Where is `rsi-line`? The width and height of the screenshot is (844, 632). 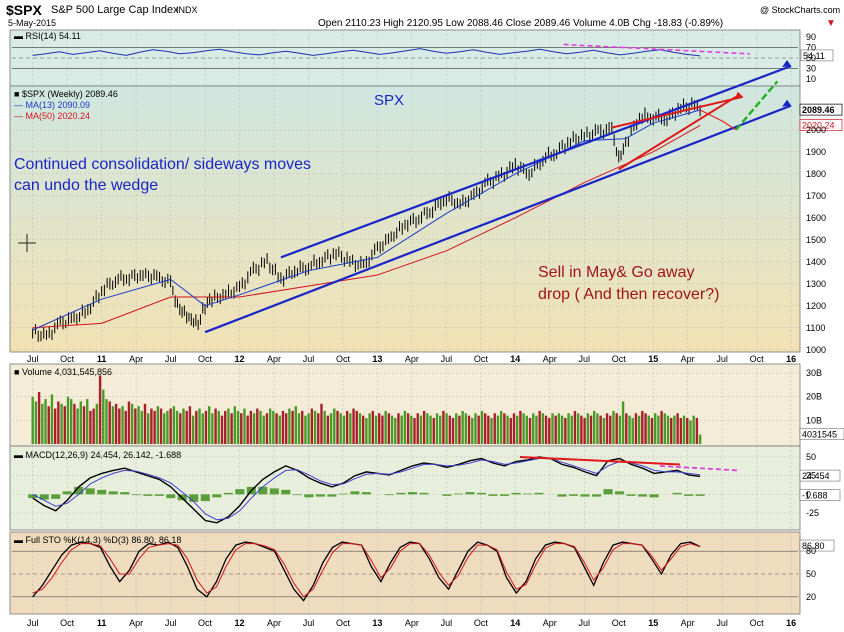
rsi-line is located at coordinates (366, 52).